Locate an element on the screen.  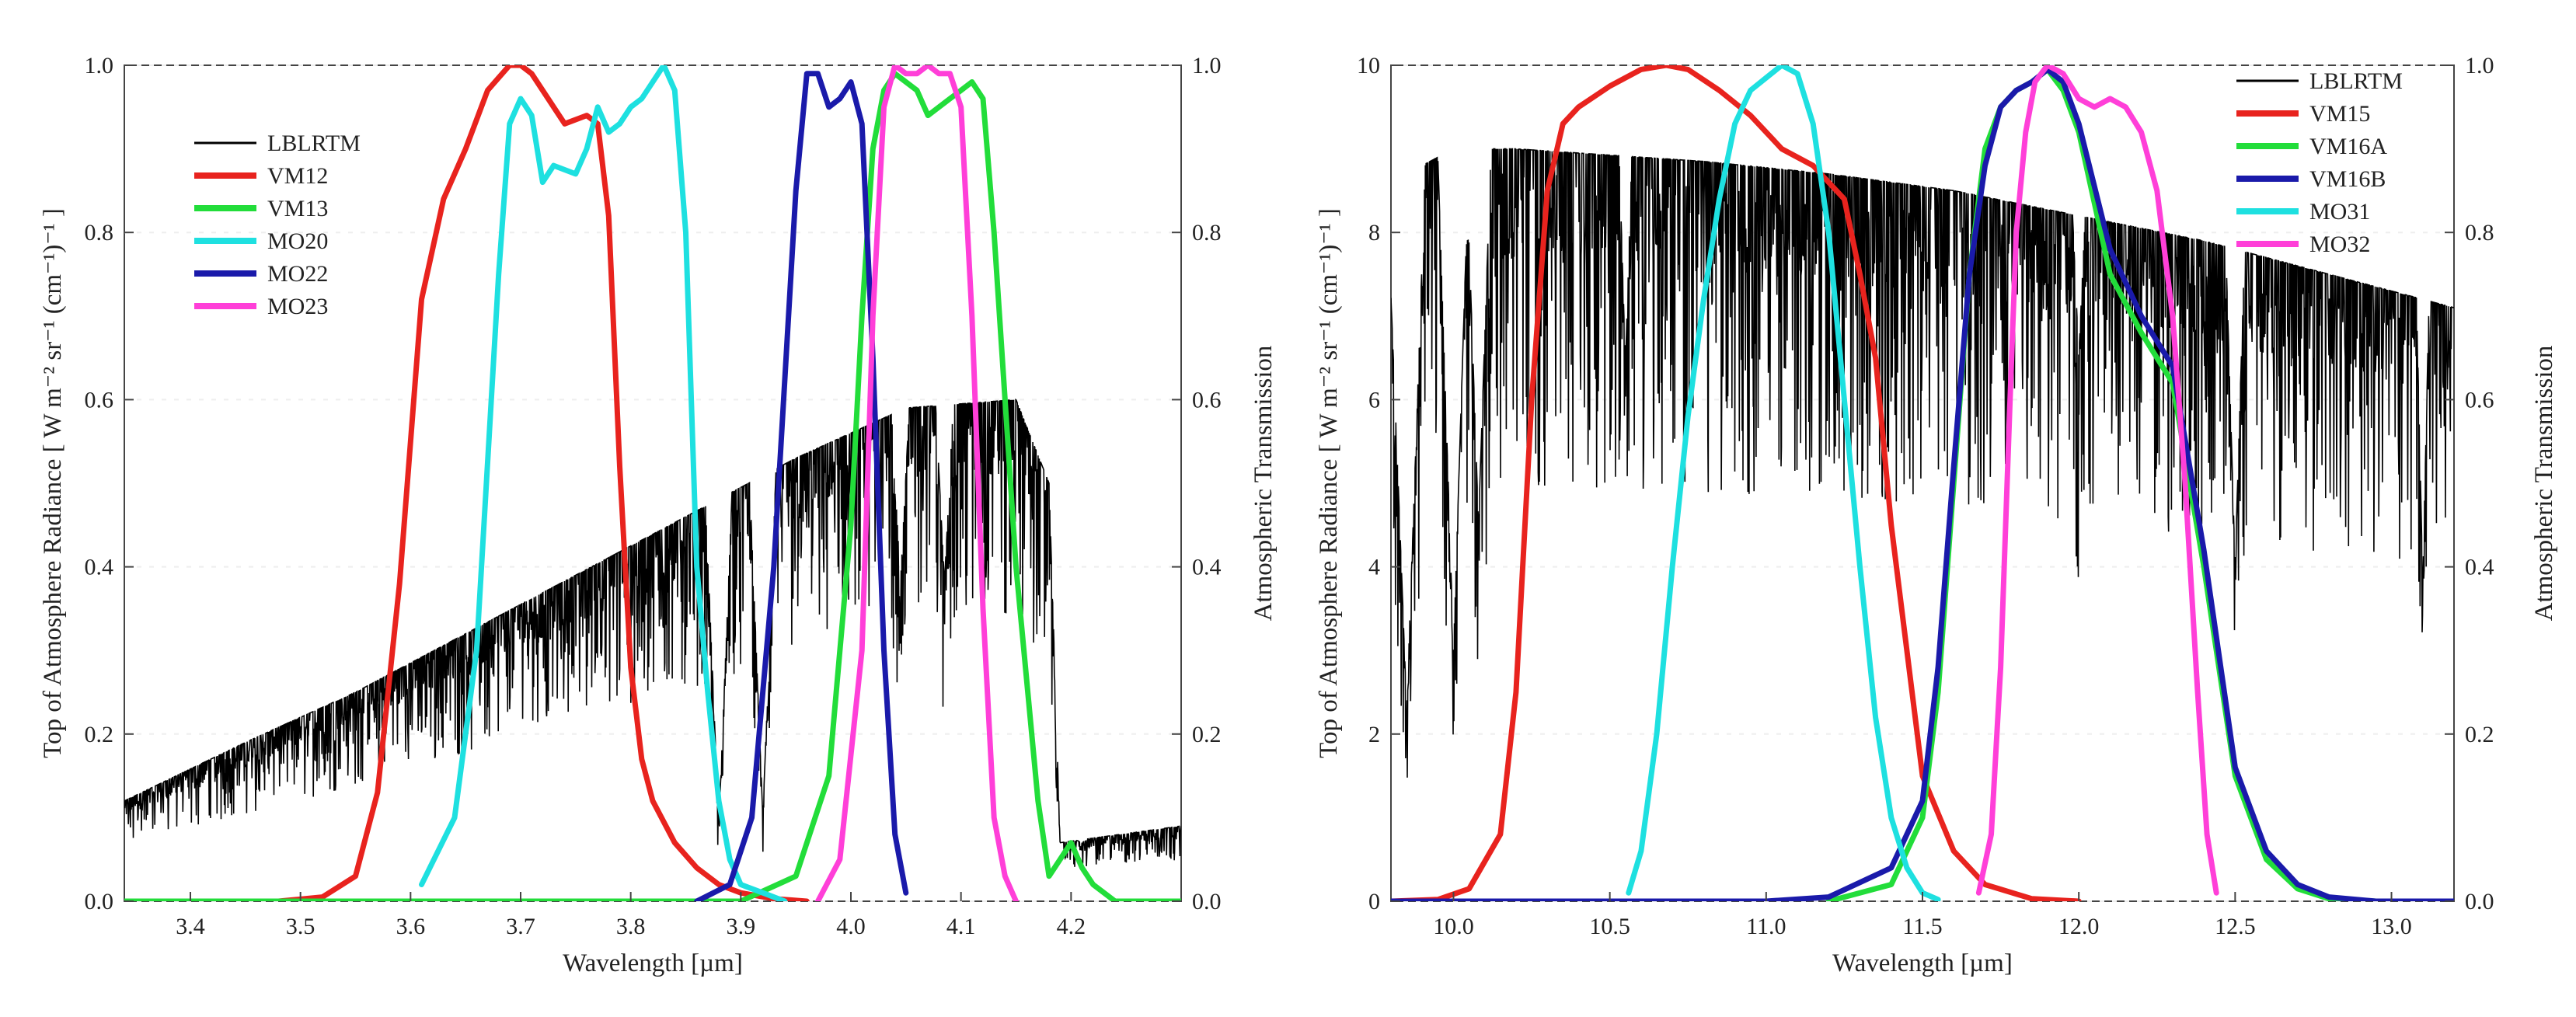
right-x-tick-label: 12.5 is located at coordinates (2235, 926).